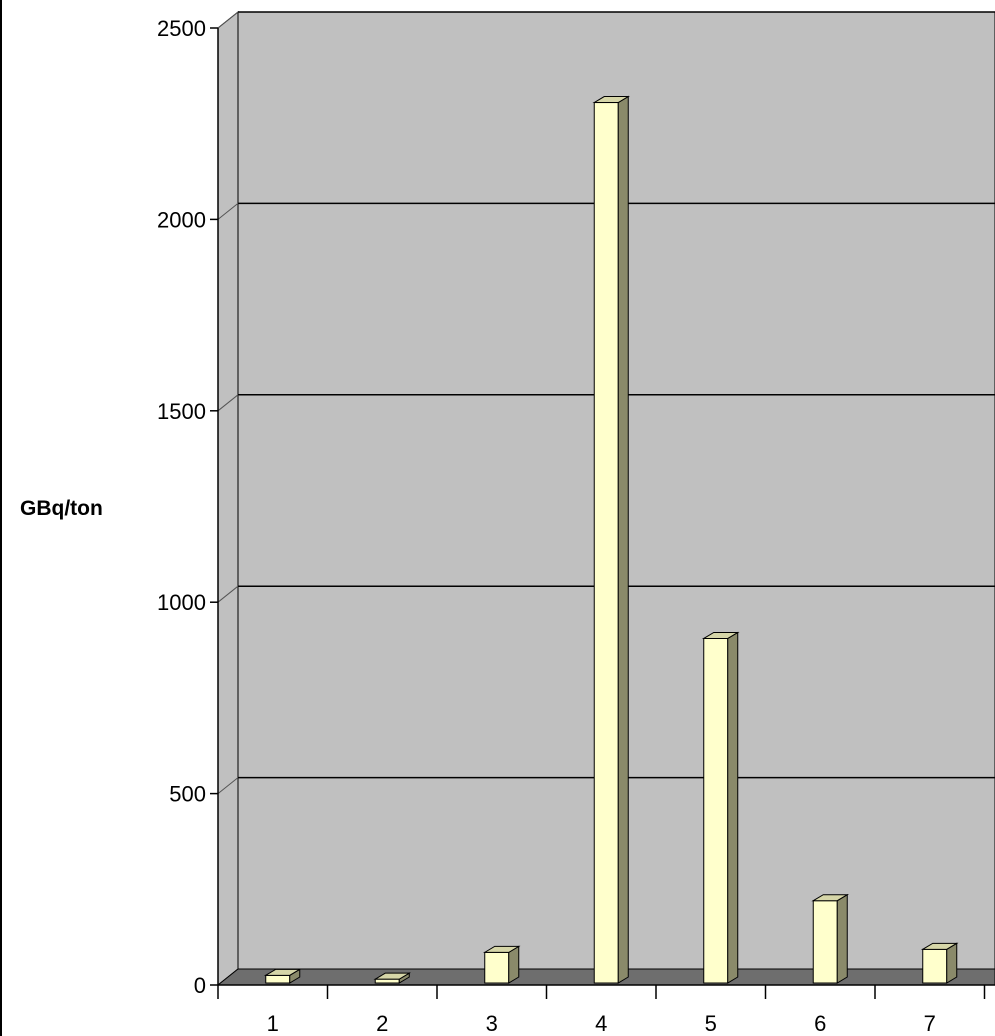 The width and height of the screenshot is (995, 1036). What do you see at coordinates (382, 1023) in the screenshot?
I see `x-tick-label: 2` at bounding box center [382, 1023].